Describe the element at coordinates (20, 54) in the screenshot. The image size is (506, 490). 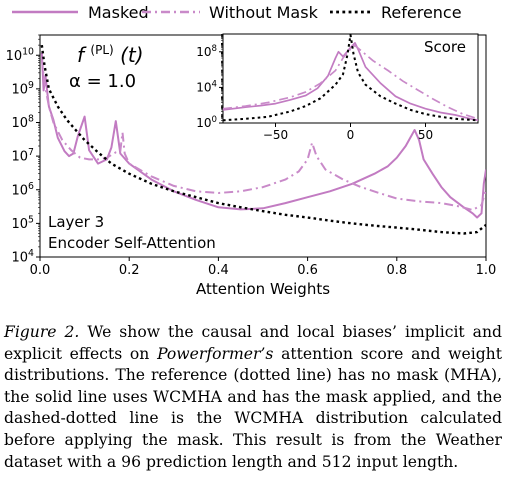
I see `y-tick-label: 10¹⁰` at that location.